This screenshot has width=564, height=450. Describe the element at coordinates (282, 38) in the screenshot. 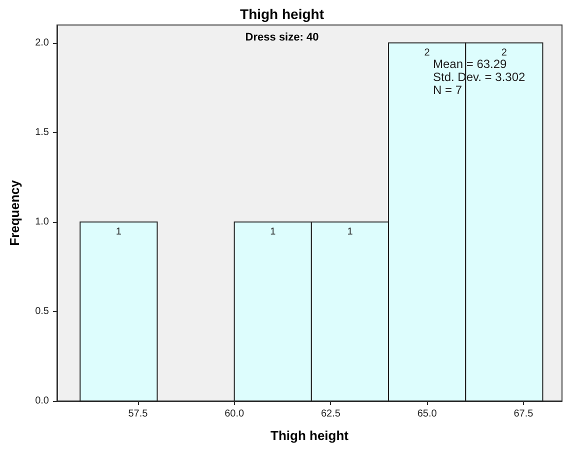

I see `text: Dress size: 40` at that location.